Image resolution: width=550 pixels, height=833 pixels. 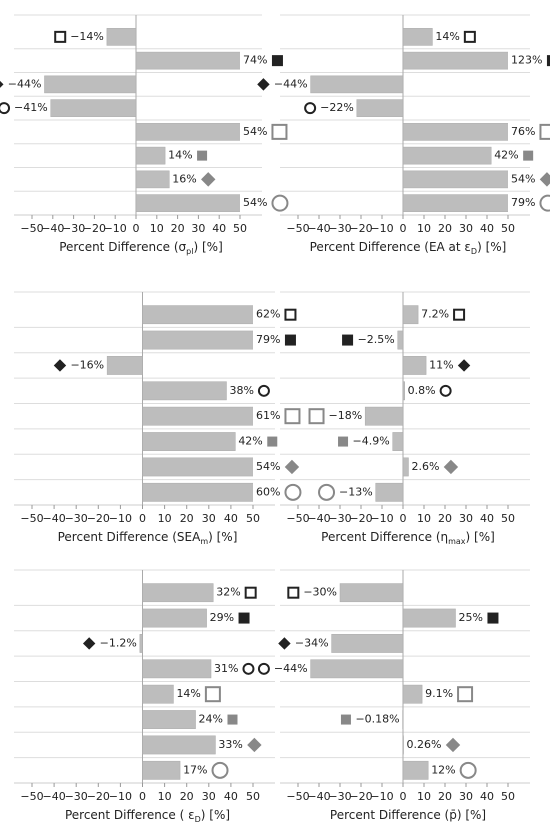 What do you see at coordinates (87, 36) in the screenshot?
I see `value-label: −14%` at bounding box center [87, 36].